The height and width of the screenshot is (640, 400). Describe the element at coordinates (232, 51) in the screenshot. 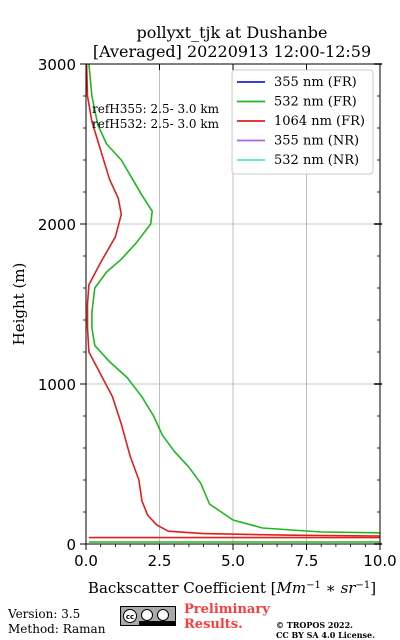

I see `chart-subtitle: [Averaged] 20220913 12:00-12:59` at that location.